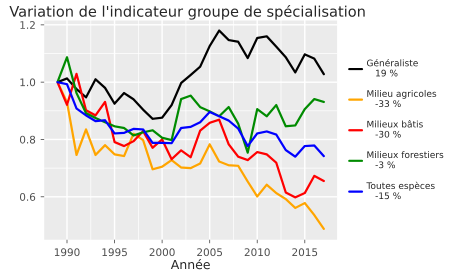 The width and height of the screenshot is (465, 274). What do you see at coordinates (400, 191) in the screenshot?
I see `legend-label: Toutes espèces -15 %` at bounding box center [400, 191].